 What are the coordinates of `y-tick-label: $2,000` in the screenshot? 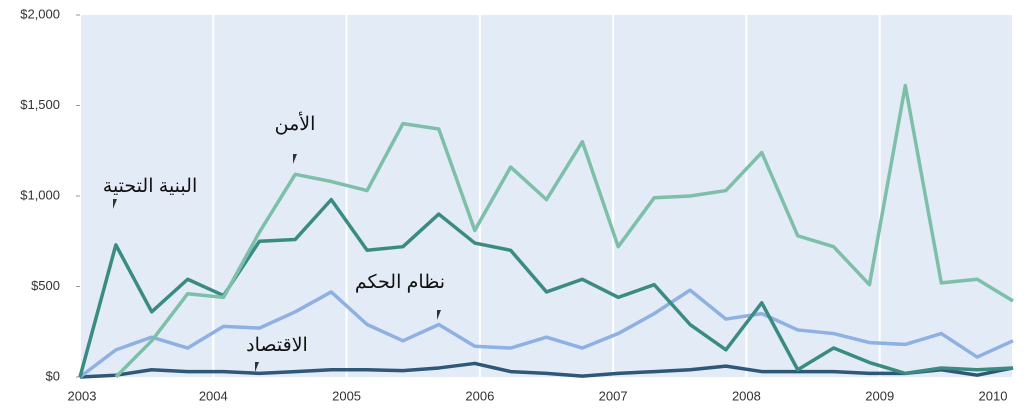 It's located at (40, 13).